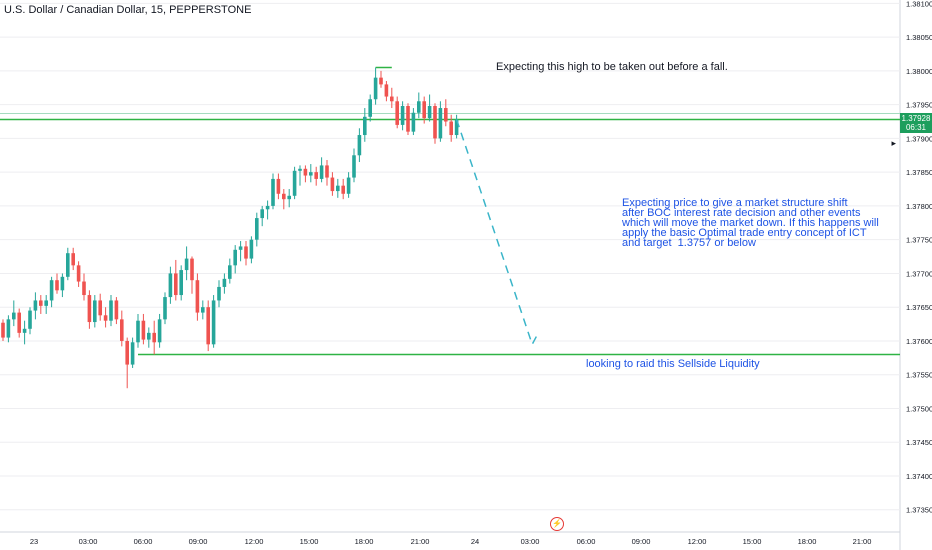 The width and height of the screenshot is (932, 550). I want to click on y-tick-label: 1.37800, so click(919, 206).